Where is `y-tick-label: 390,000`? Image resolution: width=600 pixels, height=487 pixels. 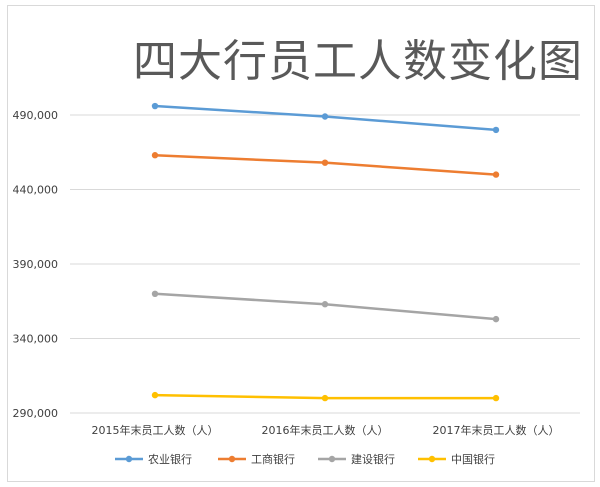 y-tick-label: 390,000 is located at coordinates (36, 264).